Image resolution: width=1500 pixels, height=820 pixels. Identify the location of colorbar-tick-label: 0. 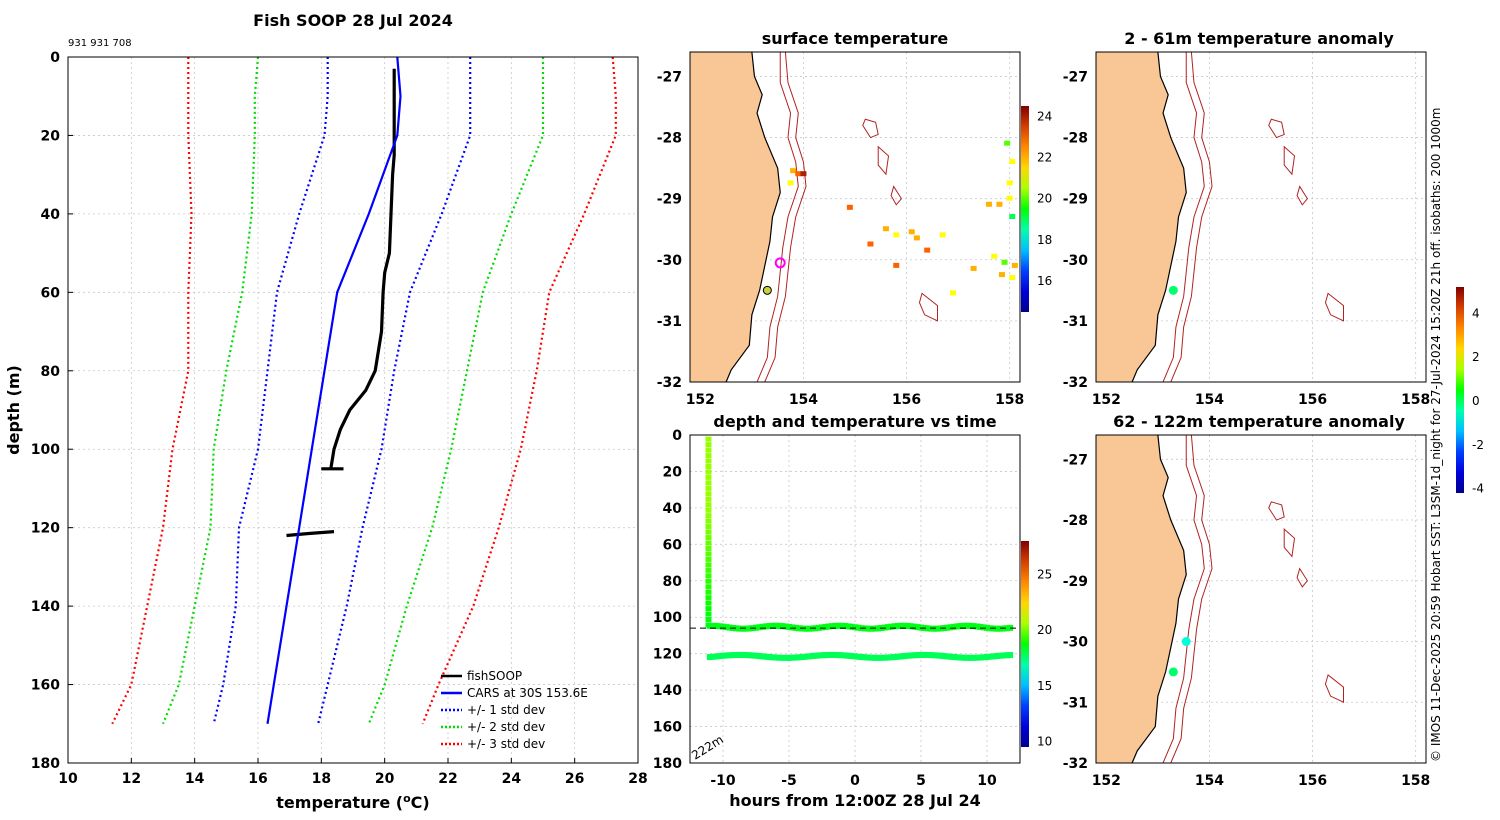
(1476, 401).